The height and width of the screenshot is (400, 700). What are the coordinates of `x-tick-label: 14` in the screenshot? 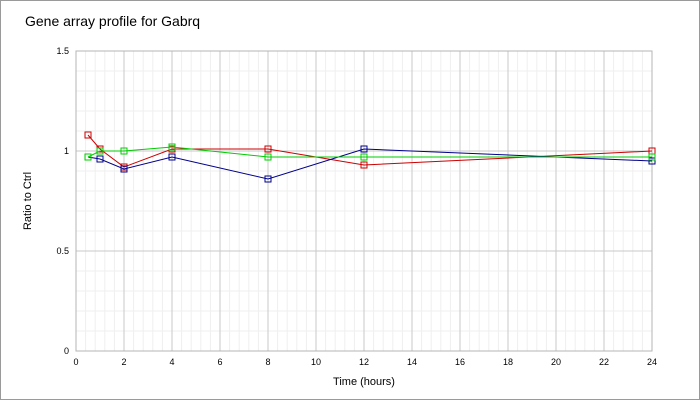 It's located at (412, 362).